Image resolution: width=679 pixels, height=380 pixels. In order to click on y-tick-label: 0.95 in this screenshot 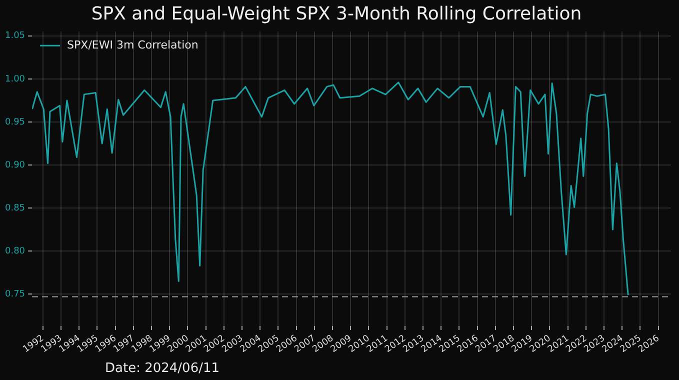, I will do `click(15, 122)`.